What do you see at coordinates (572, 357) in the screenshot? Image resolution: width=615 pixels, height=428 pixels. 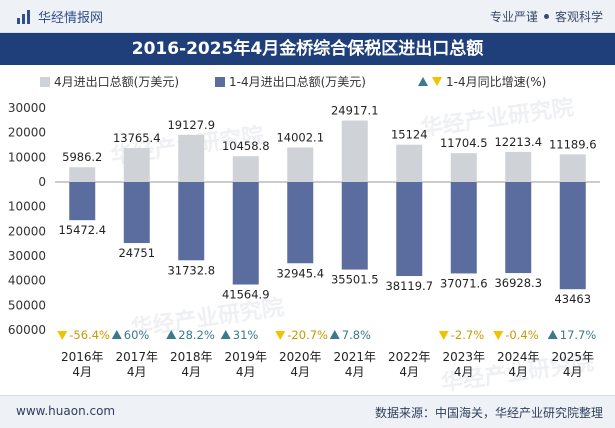 I see `x-tick-label: 2025年` at bounding box center [572, 357].